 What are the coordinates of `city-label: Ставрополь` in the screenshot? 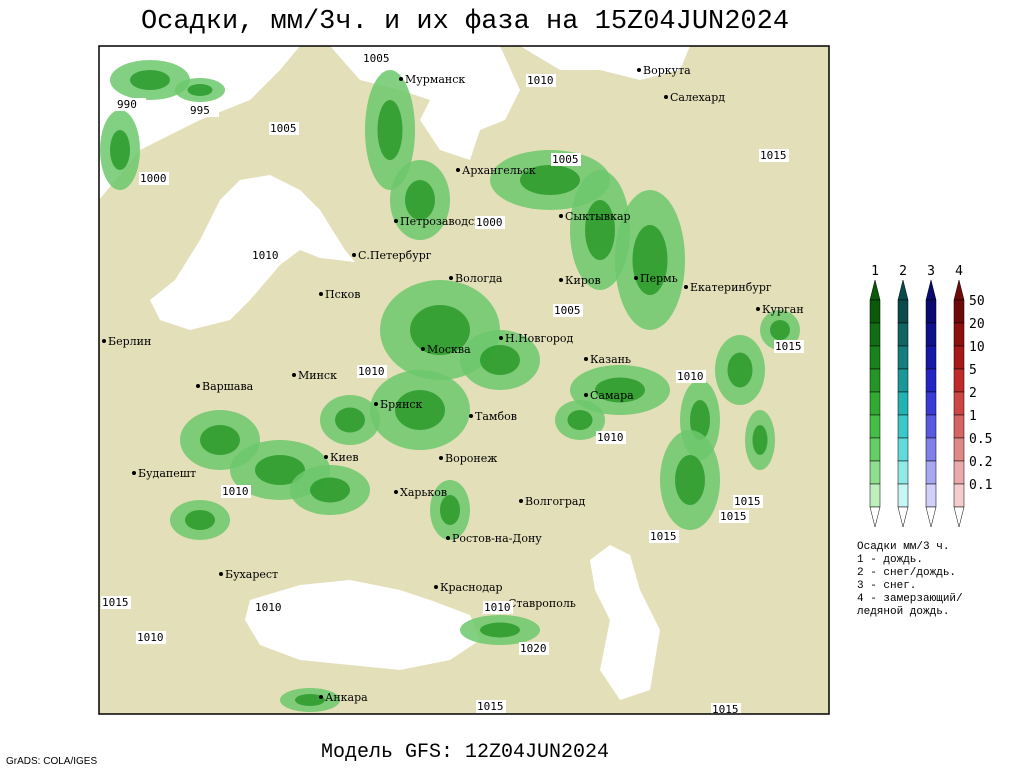 It's located at (542, 603).